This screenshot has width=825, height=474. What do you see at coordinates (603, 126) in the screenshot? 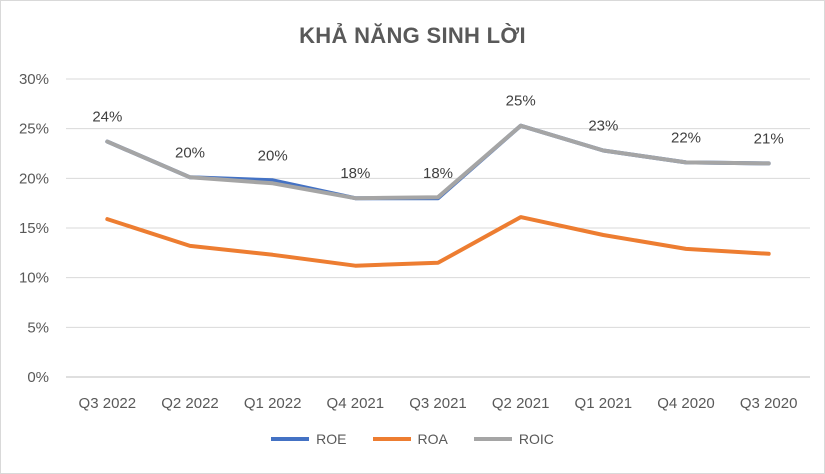
I see `data-label: 23%` at bounding box center [603, 126].